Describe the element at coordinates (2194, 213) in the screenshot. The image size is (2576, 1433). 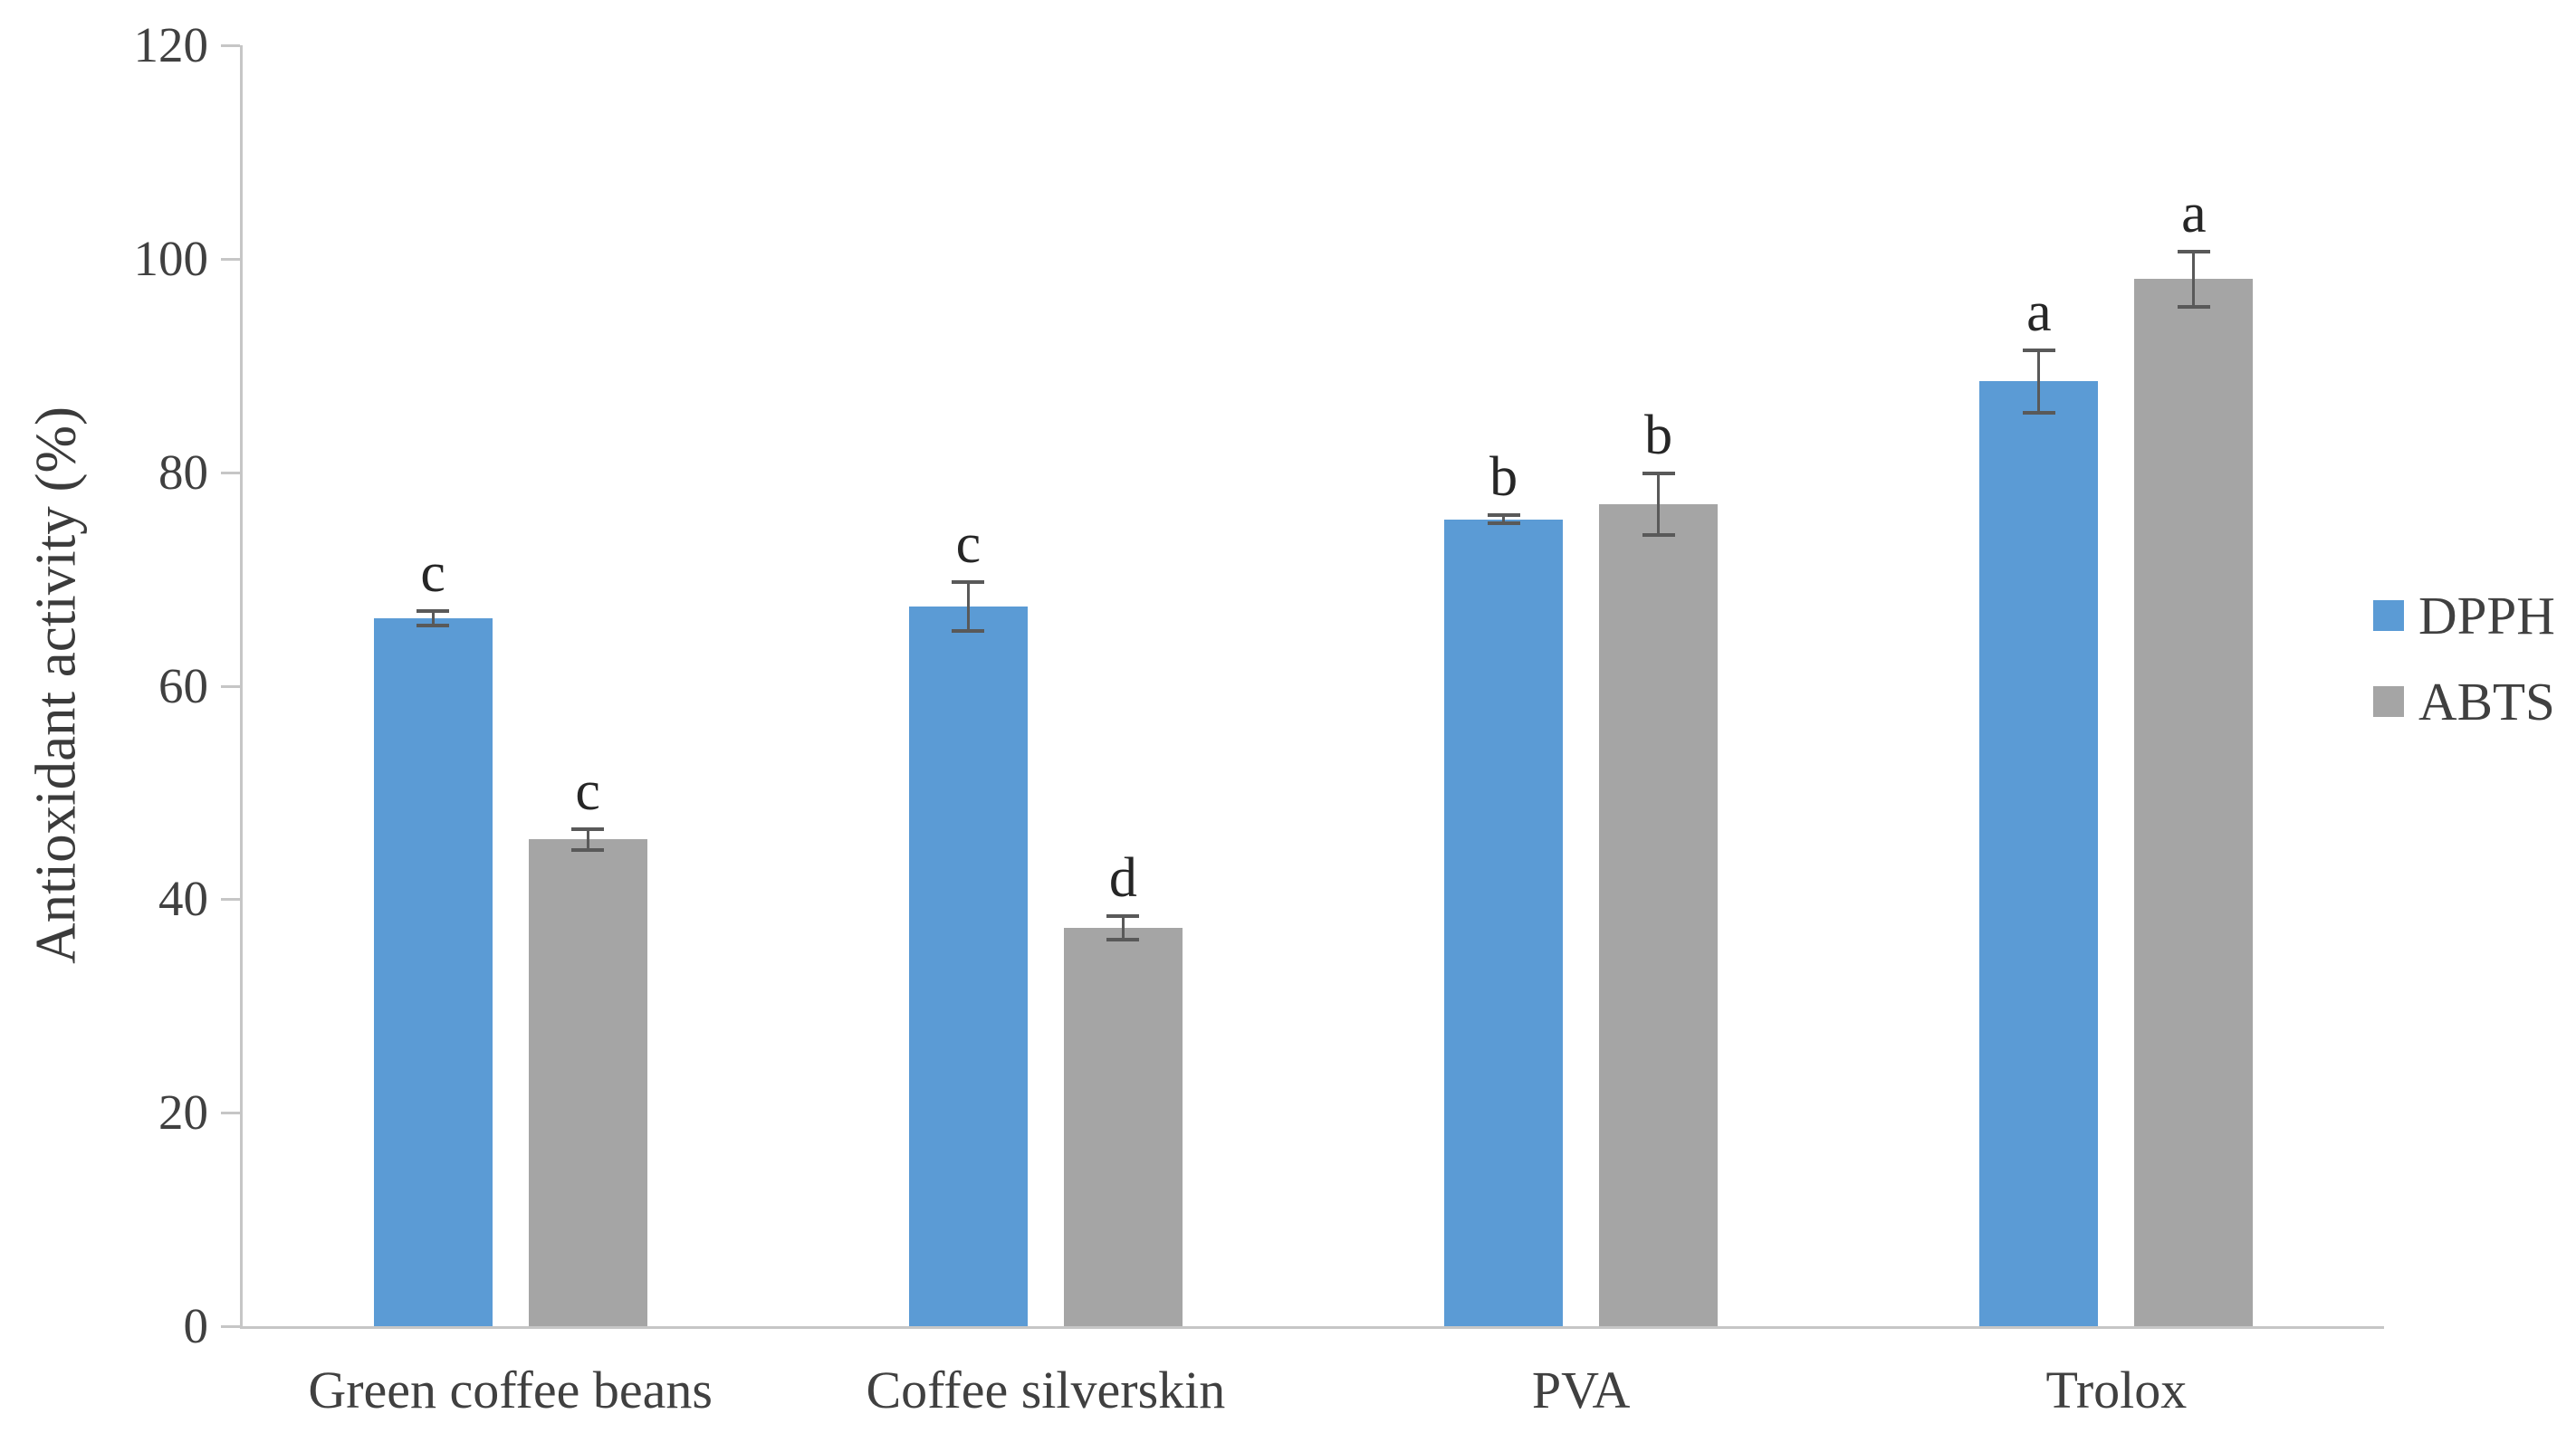
I see `significance-letter-abts-3: a` at that location.